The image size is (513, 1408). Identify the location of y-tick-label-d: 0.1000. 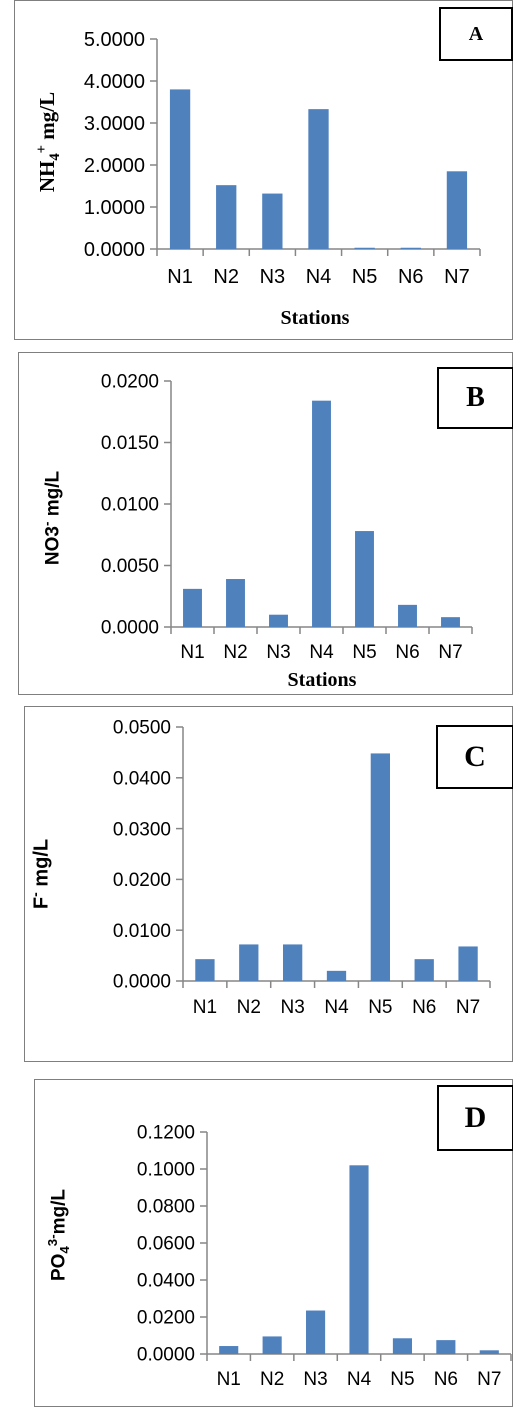
(166, 1170).